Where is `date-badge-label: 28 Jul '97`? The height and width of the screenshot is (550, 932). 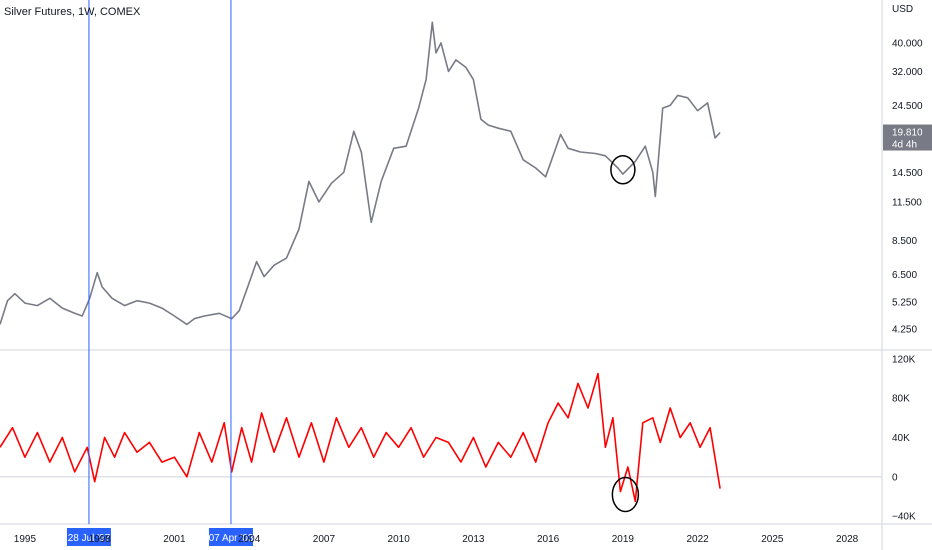 date-badge-label: 28 Jul '97 is located at coordinates (89, 538).